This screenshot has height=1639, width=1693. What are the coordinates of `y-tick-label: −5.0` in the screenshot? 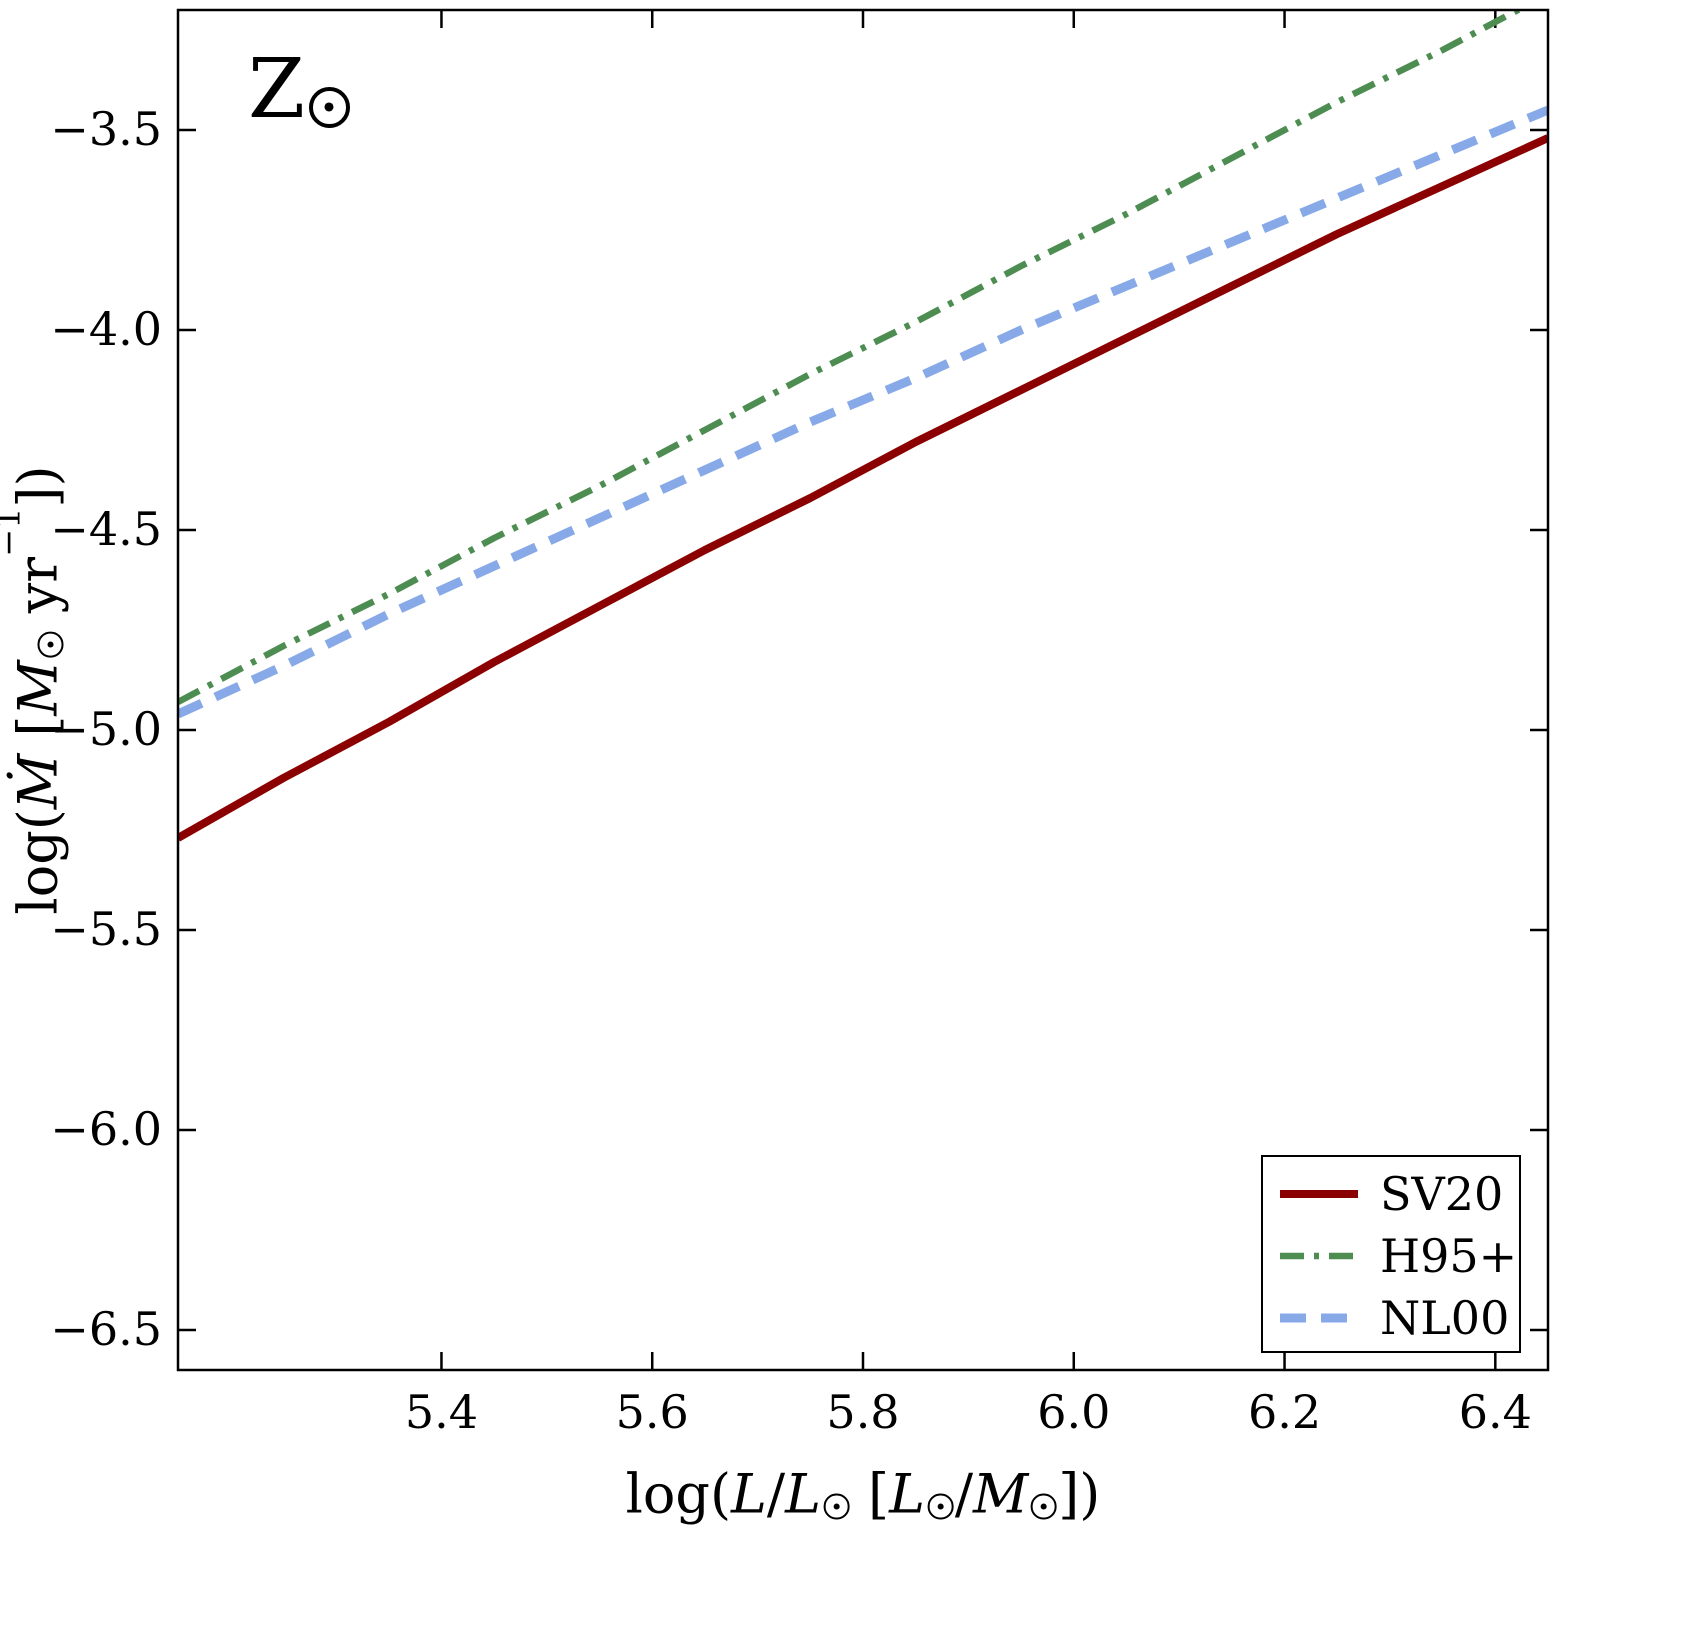 It's located at (106, 729).